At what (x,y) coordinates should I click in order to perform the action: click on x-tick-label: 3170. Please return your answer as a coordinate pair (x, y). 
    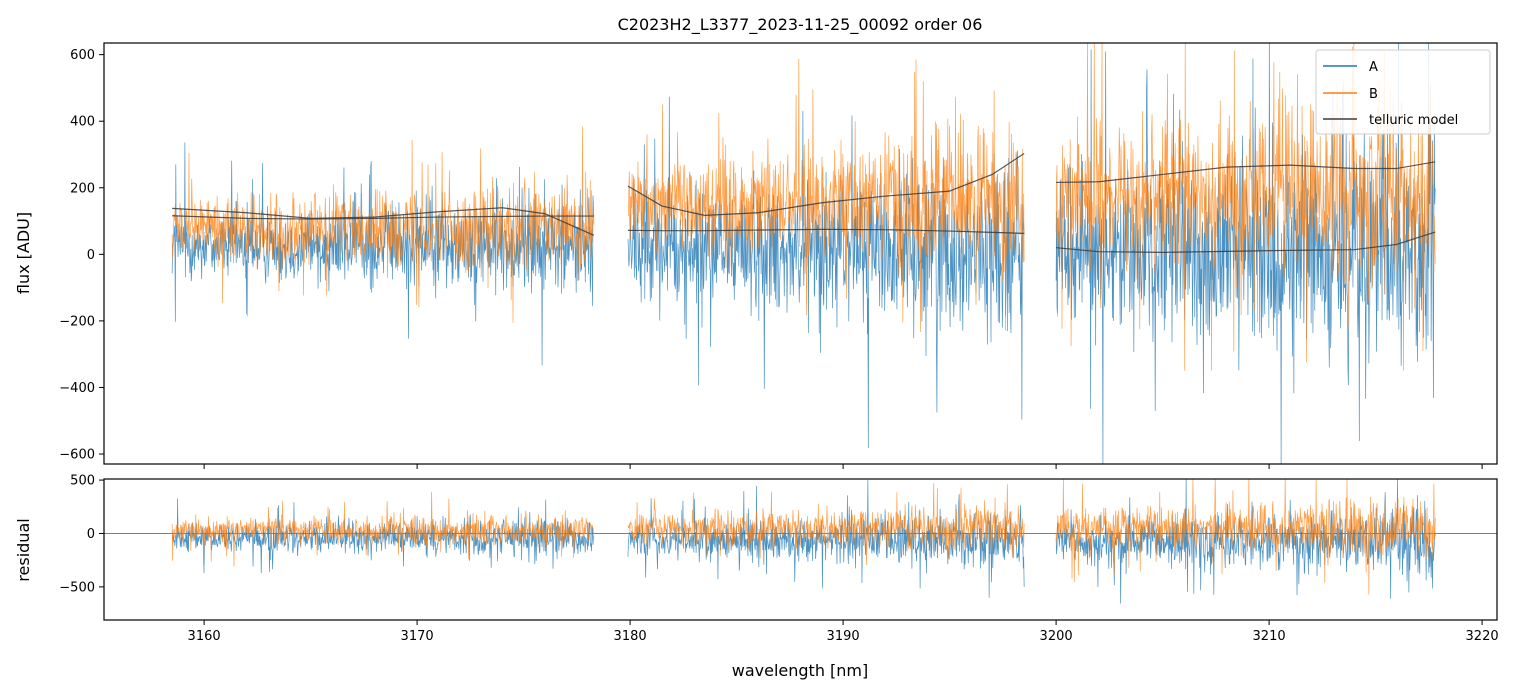
    Looking at the image, I should click on (417, 636).